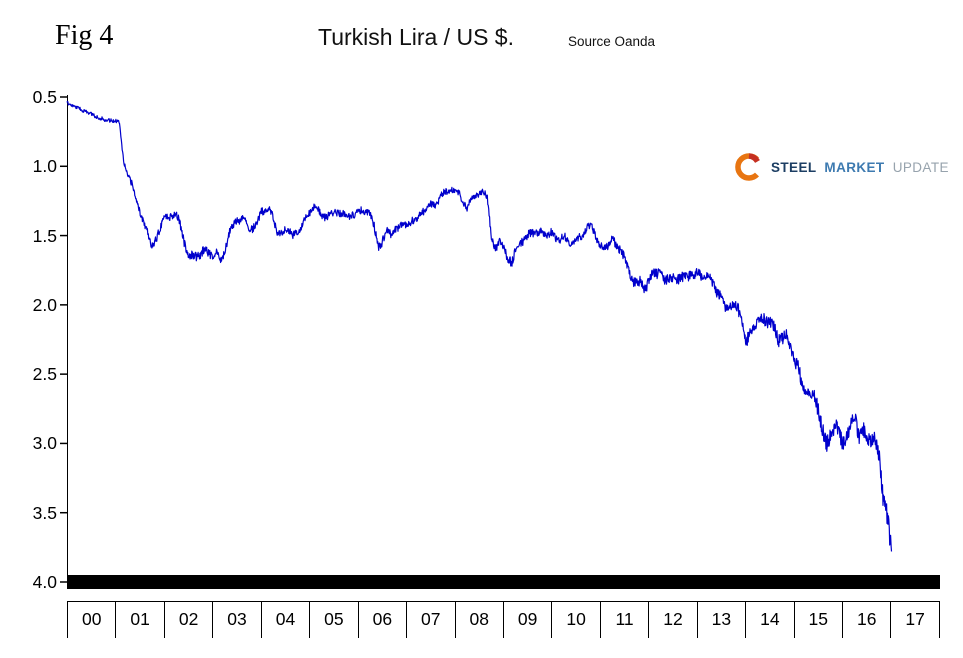 This screenshot has height=658, width=963. I want to click on y-axis-label: 3.5, so click(44, 512).